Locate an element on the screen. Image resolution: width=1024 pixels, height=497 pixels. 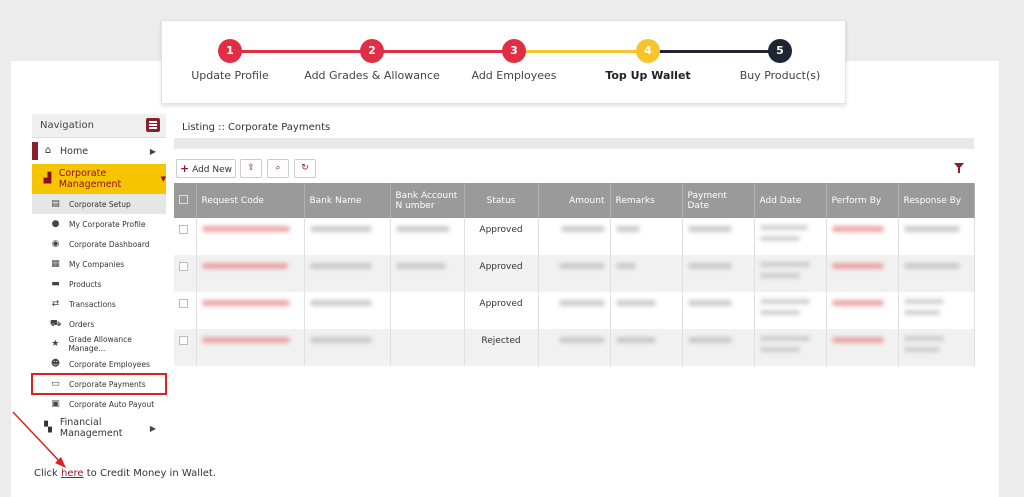
nav-item-financial-management: ▚ Financial Management ▶ is located at coordinates (99, 428).